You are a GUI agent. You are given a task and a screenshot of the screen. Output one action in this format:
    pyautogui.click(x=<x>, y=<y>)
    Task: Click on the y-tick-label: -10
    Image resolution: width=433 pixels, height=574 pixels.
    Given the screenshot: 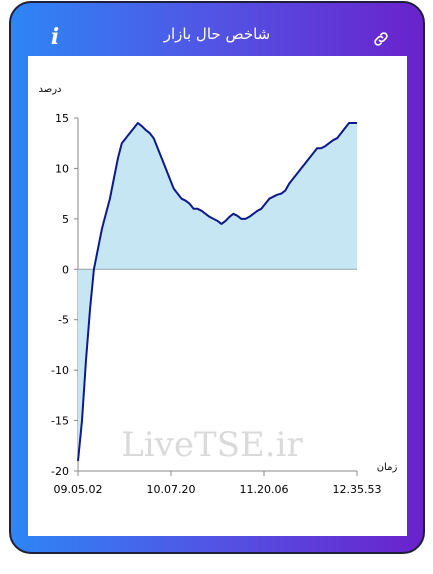 What is the action you would take?
    pyautogui.click(x=60, y=370)
    